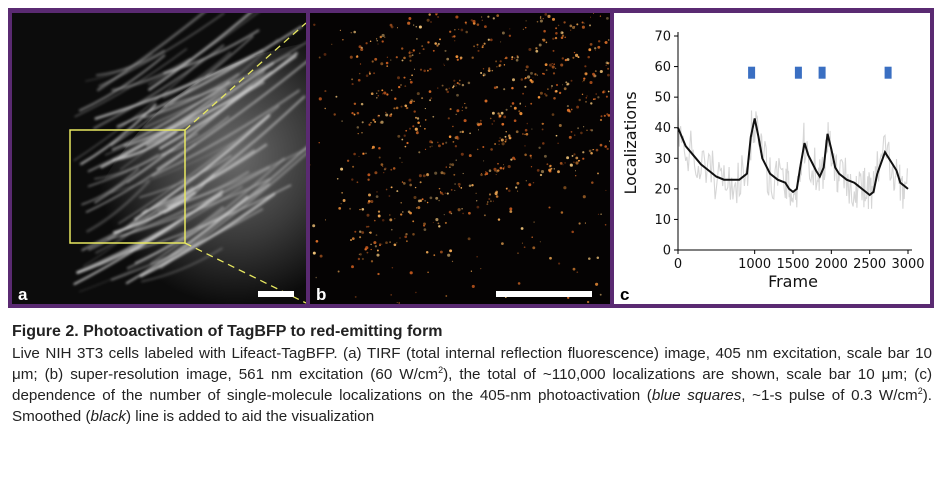 The height and width of the screenshot is (481, 942). I want to click on pulse-marker, so click(798, 72).